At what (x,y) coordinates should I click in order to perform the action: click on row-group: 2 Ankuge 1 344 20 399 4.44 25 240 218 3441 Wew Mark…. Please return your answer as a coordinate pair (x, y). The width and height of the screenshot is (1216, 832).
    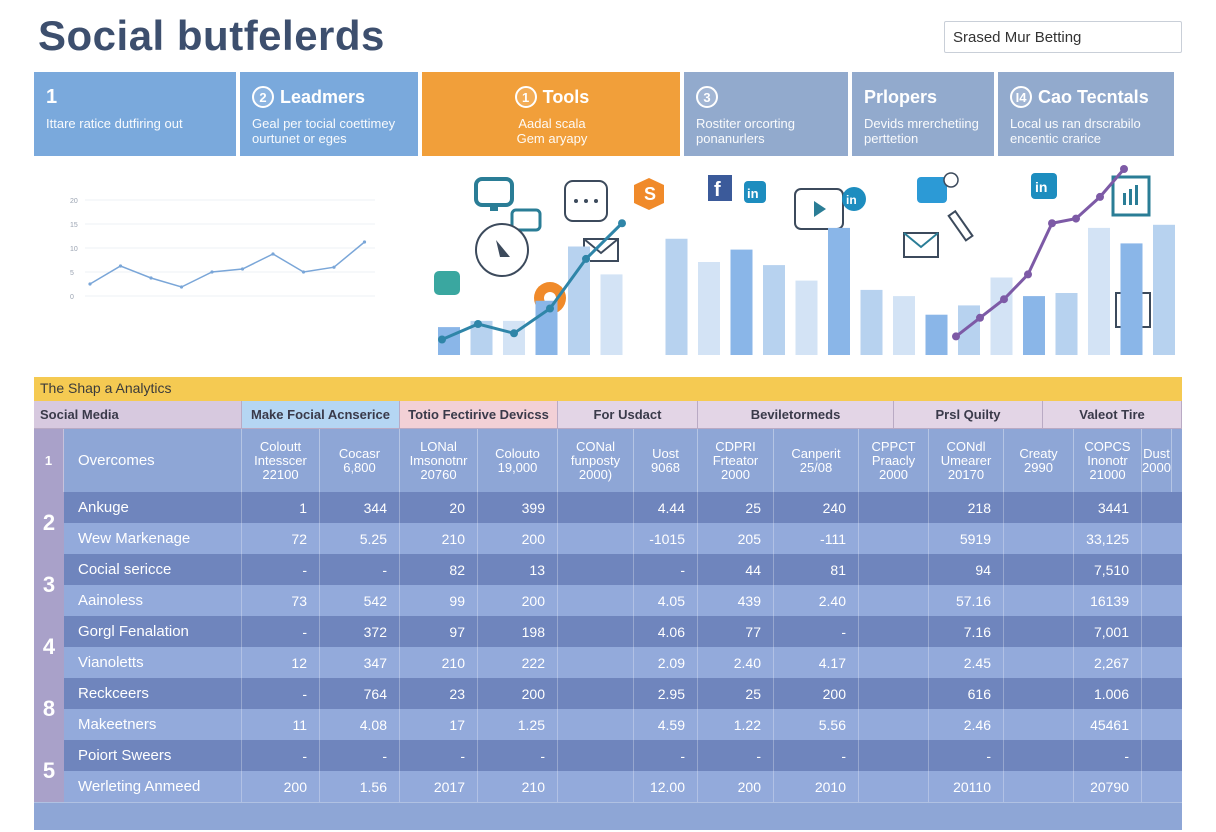
    Looking at the image, I should click on (608, 523).